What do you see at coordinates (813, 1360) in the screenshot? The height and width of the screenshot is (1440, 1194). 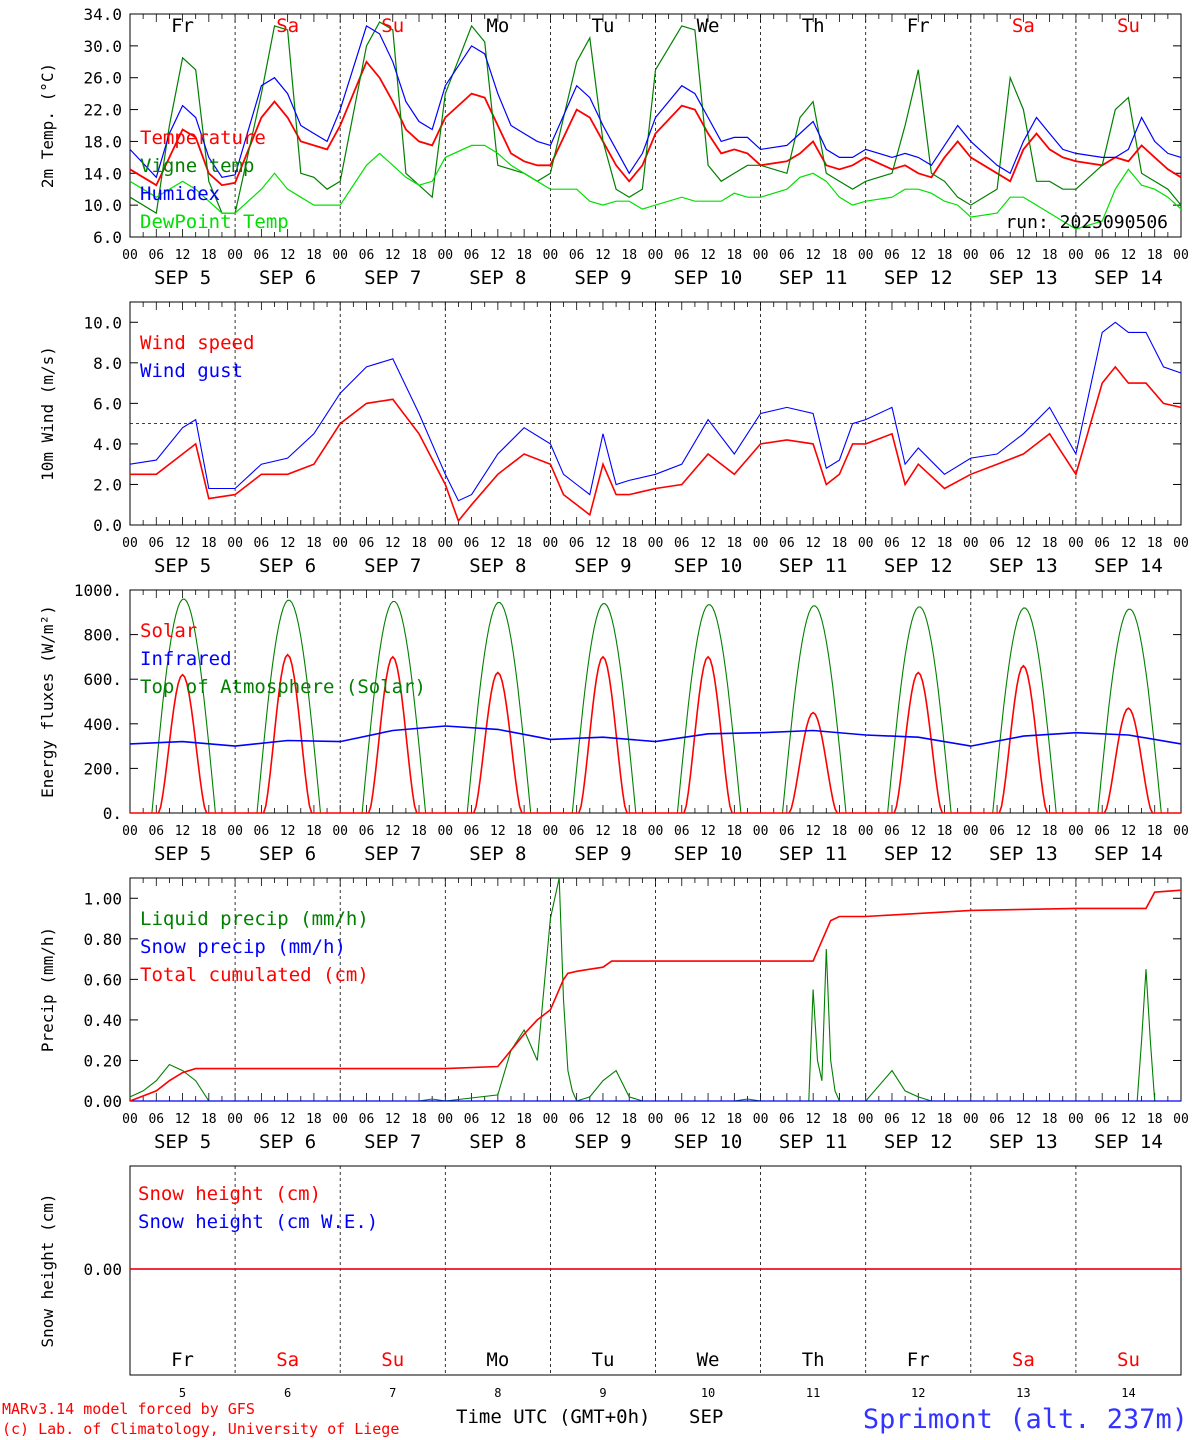 I see `weekday-label: Th` at bounding box center [813, 1360].